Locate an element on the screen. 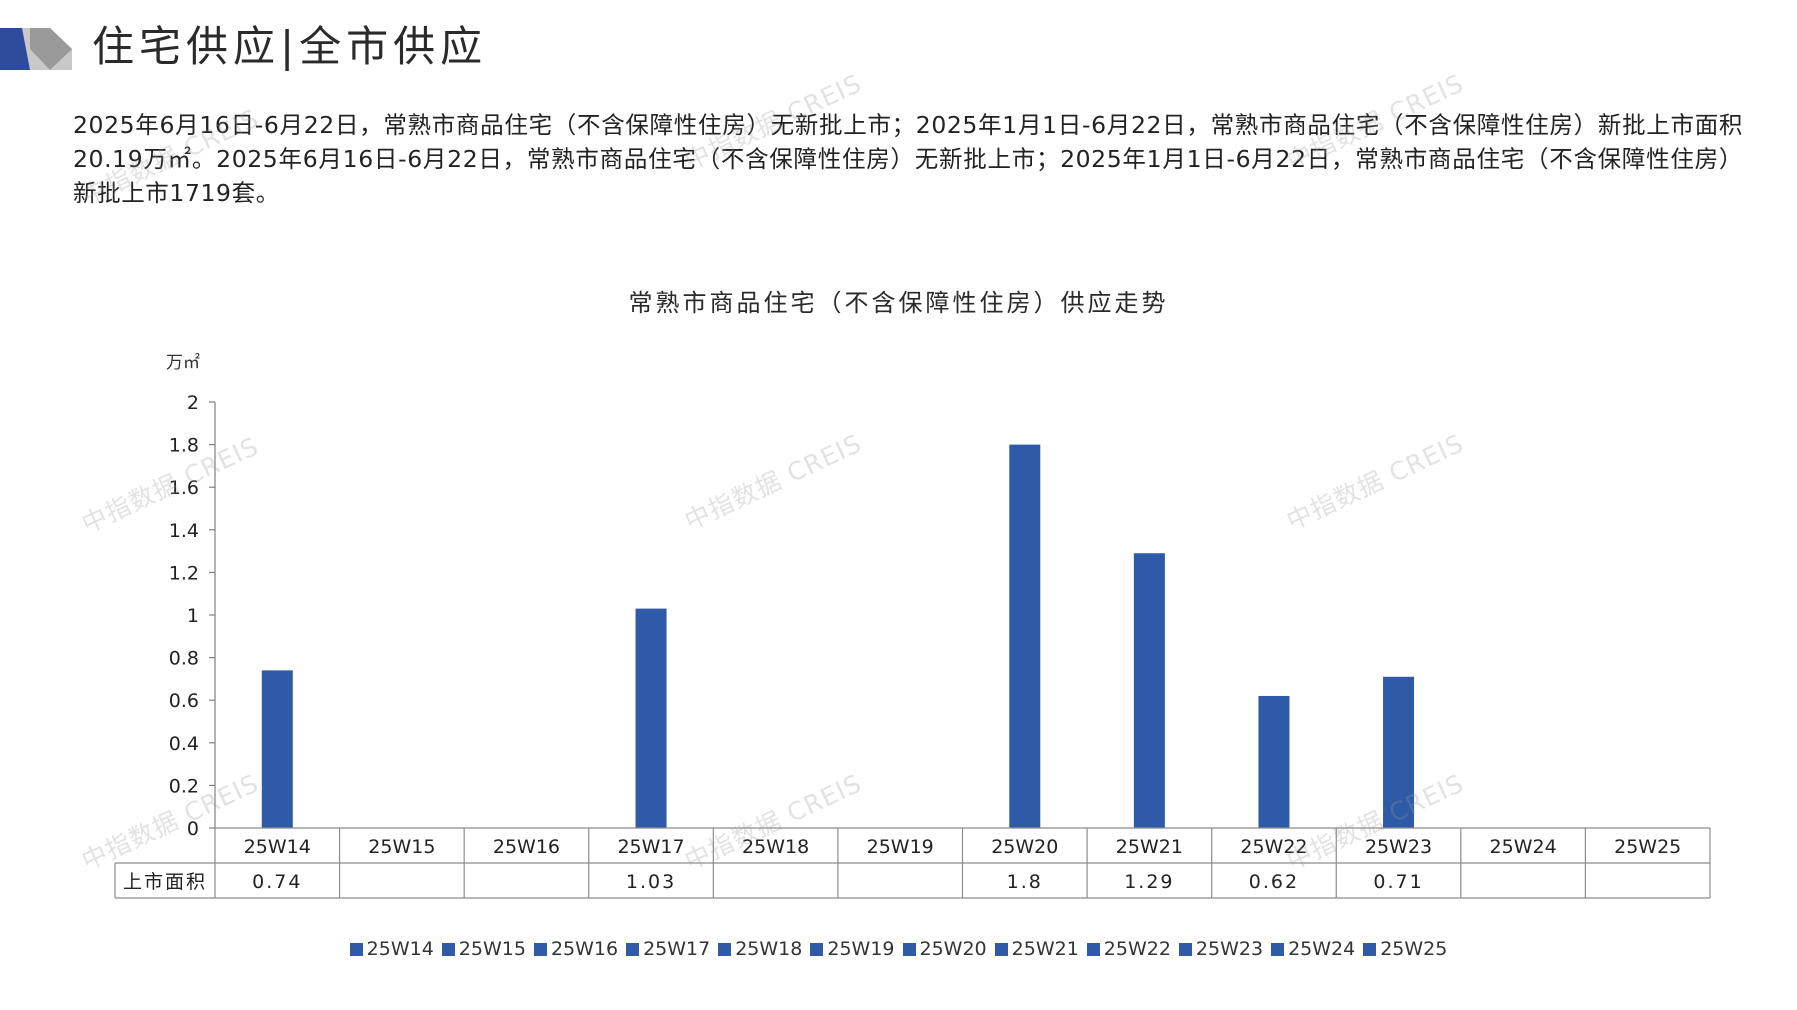 This screenshot has height=1010, width=1797. bar-25W14 is located at coordinates (277, 749).